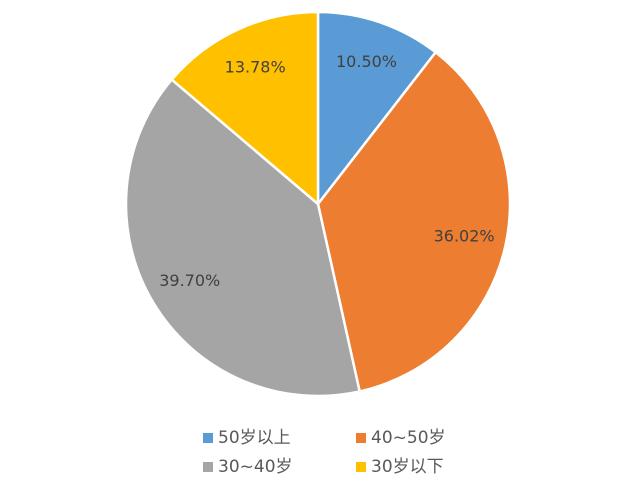  What do you see at coordinates (408, 438) in the screenshot?
I see `legend-label: 40~50岁` at bounding box center [408, 438].